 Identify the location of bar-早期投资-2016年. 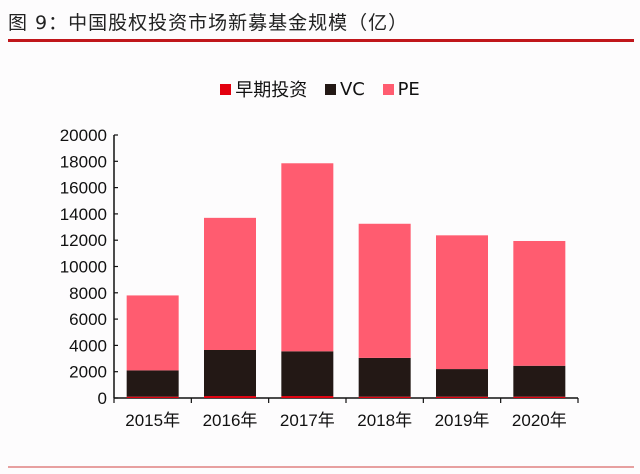
(230, 397).